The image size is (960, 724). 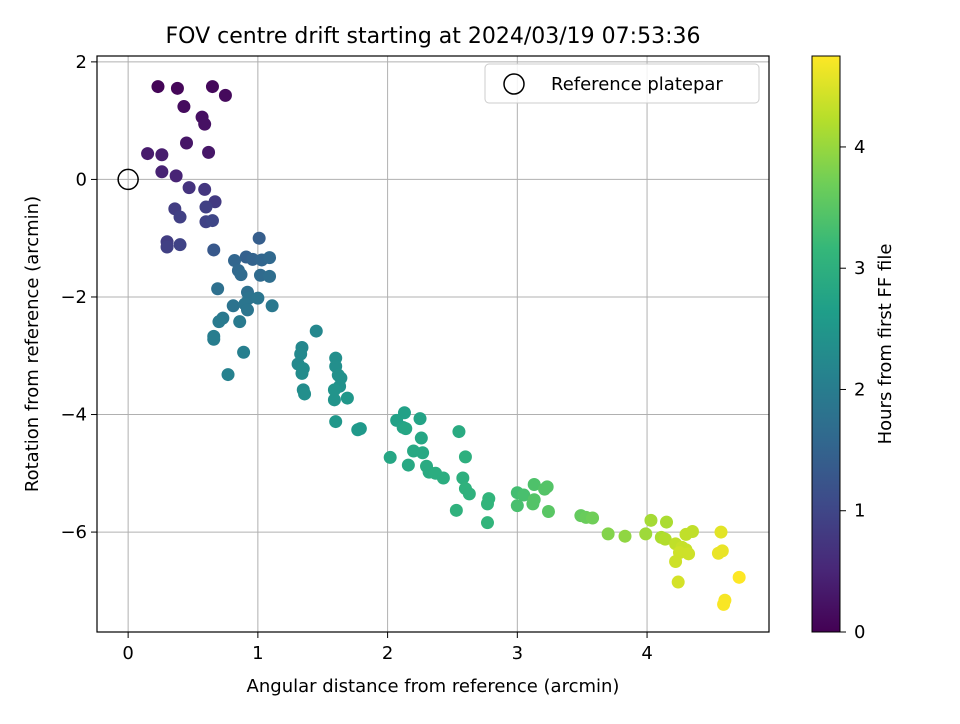 I want to click on x-axis-ticks: 0 1 2 3 4, so click(x=387, y=648).